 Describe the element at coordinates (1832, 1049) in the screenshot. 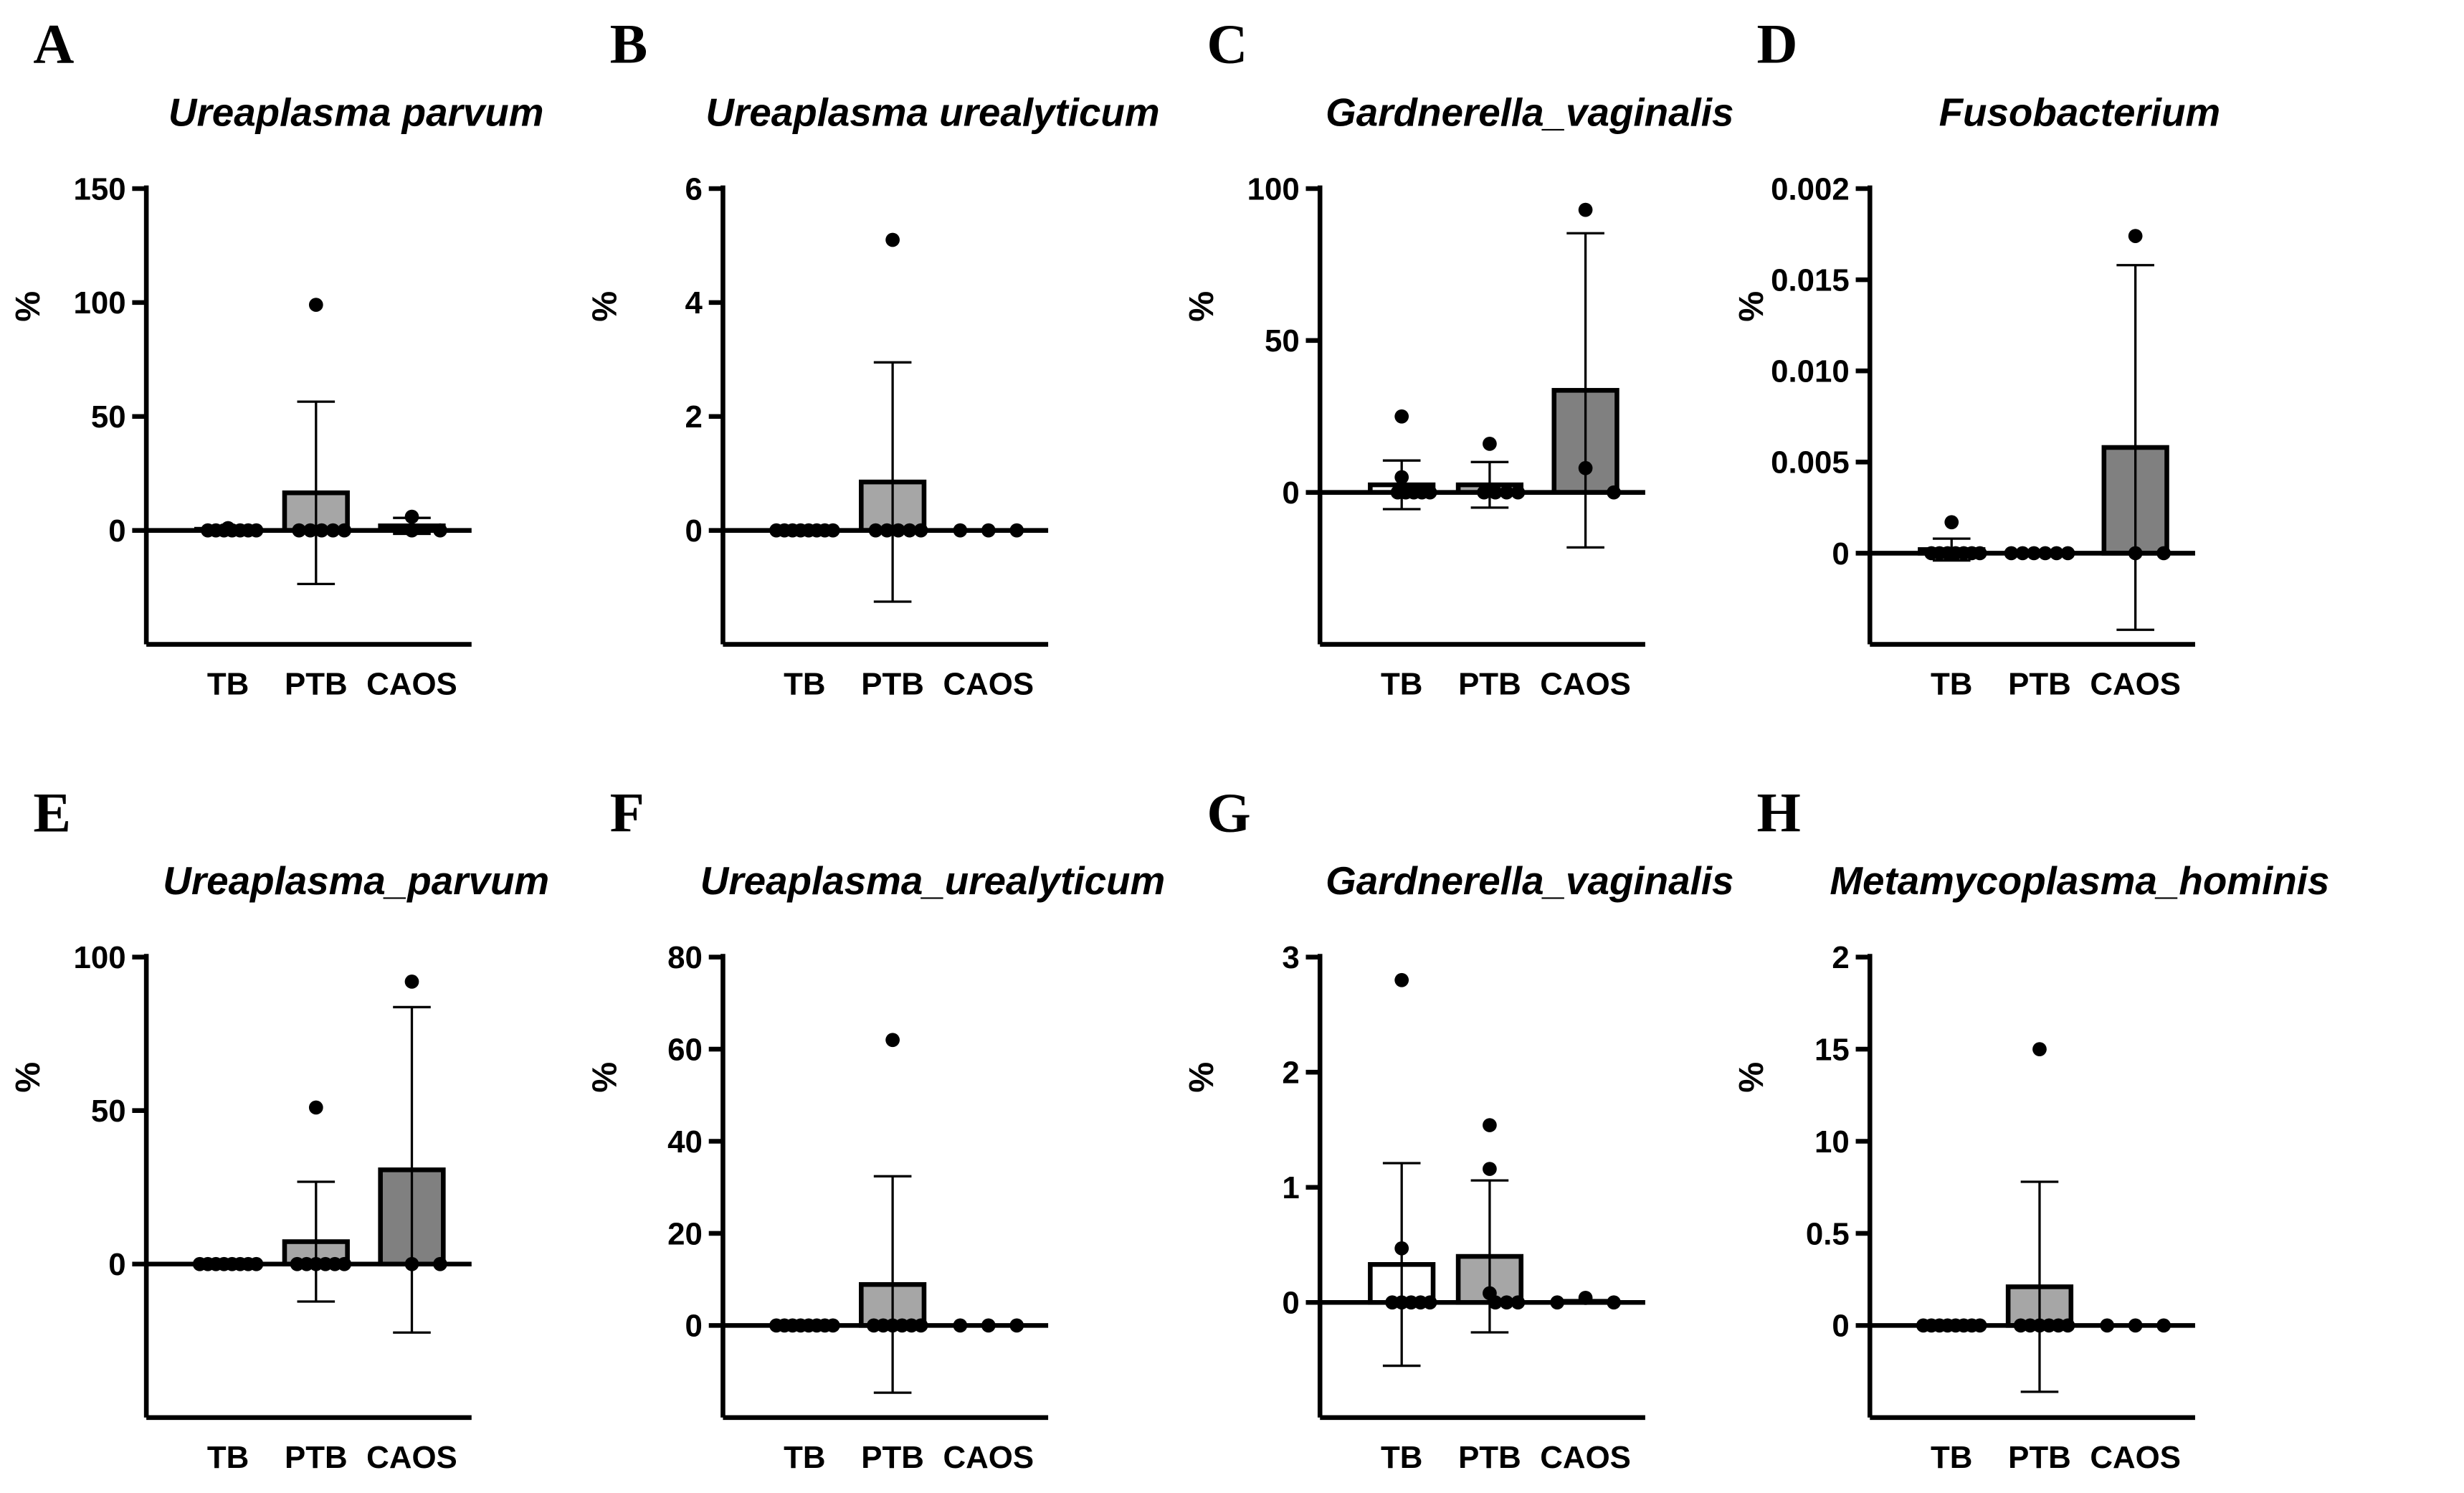

I see `y-tick-label: 15` at that location.